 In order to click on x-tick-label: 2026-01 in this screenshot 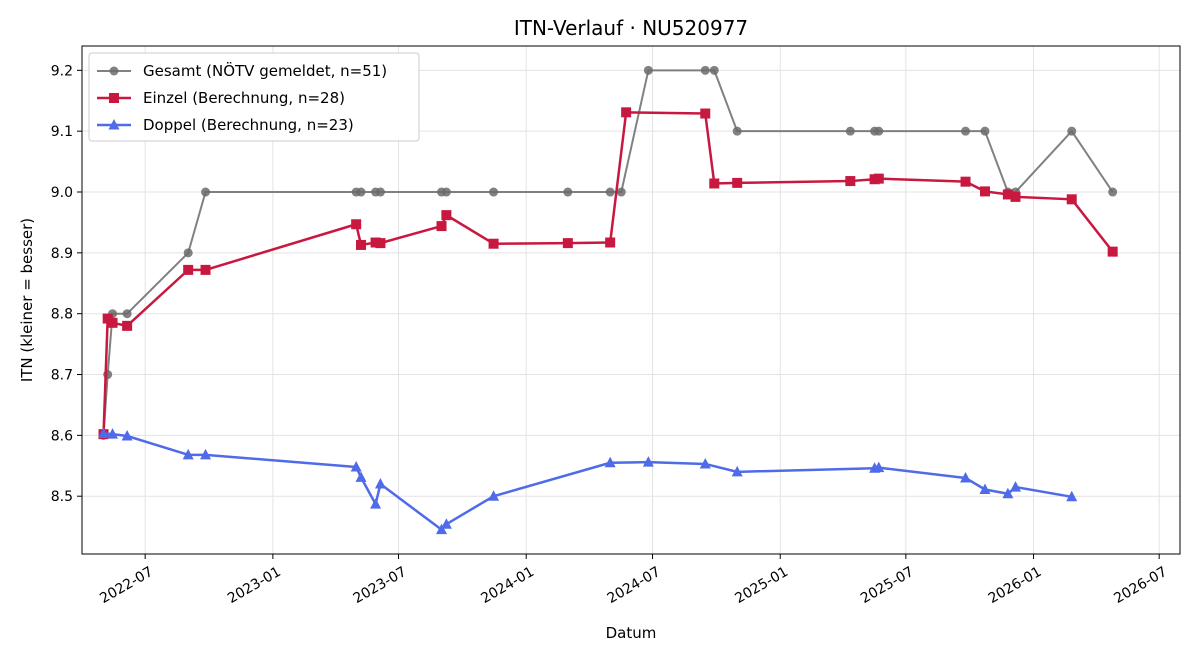, I will do `click(1015, 585)`.